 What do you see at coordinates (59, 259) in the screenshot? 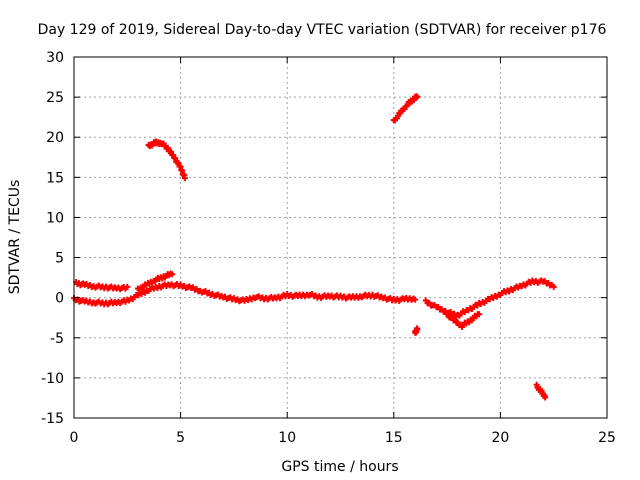
I see `y-tick-label: 5` at bounding box center [59, 259].